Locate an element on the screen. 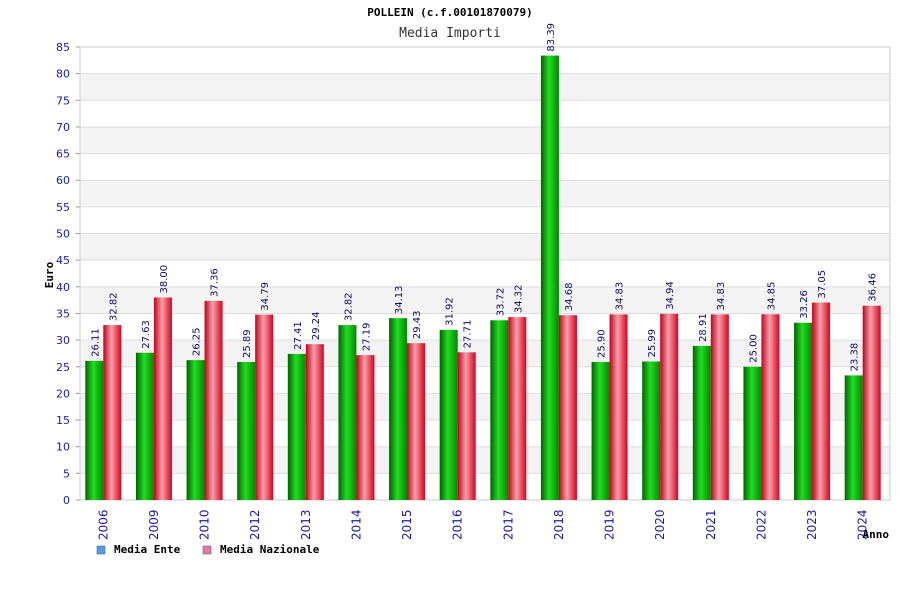 The width and height of the screenshot is (900, 600). y-tick-label: 20 is located at coordinates (63, 393).